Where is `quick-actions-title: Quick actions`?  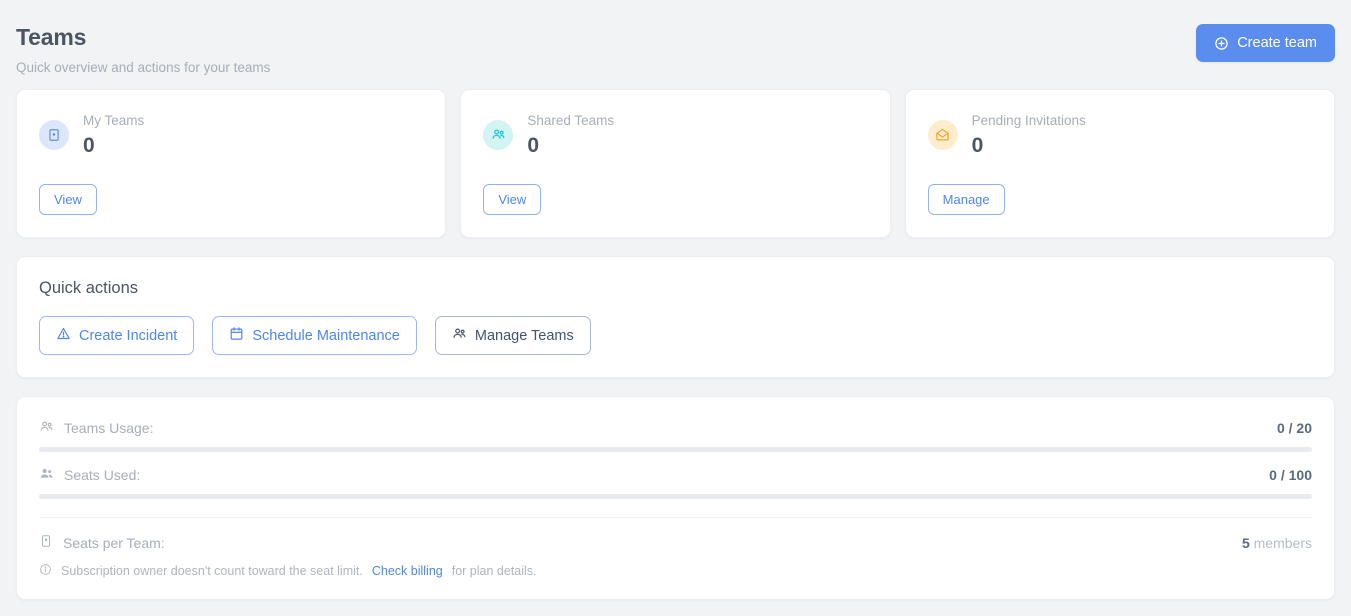 quick-actions-title: Quick actions is located at coordinates (89, 288).